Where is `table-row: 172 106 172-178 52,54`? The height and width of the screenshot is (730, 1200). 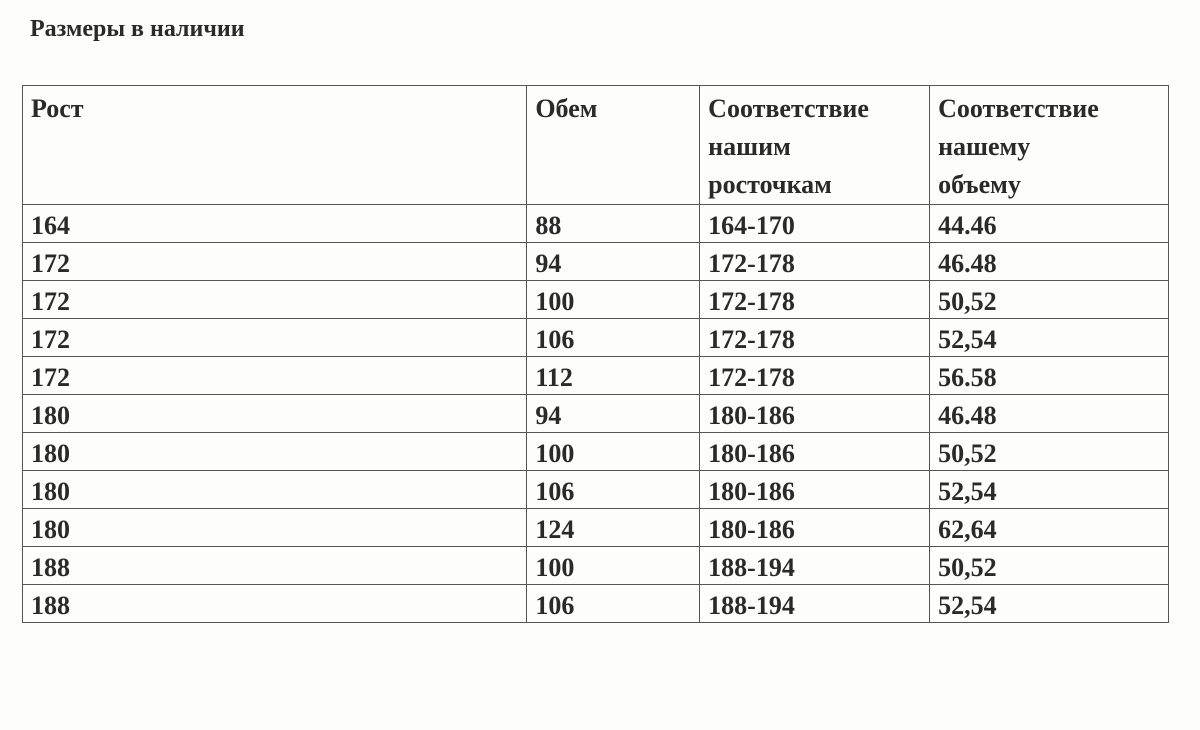
table-row: 172 106 172-178 52,54 is located at coordinates (595, 337).